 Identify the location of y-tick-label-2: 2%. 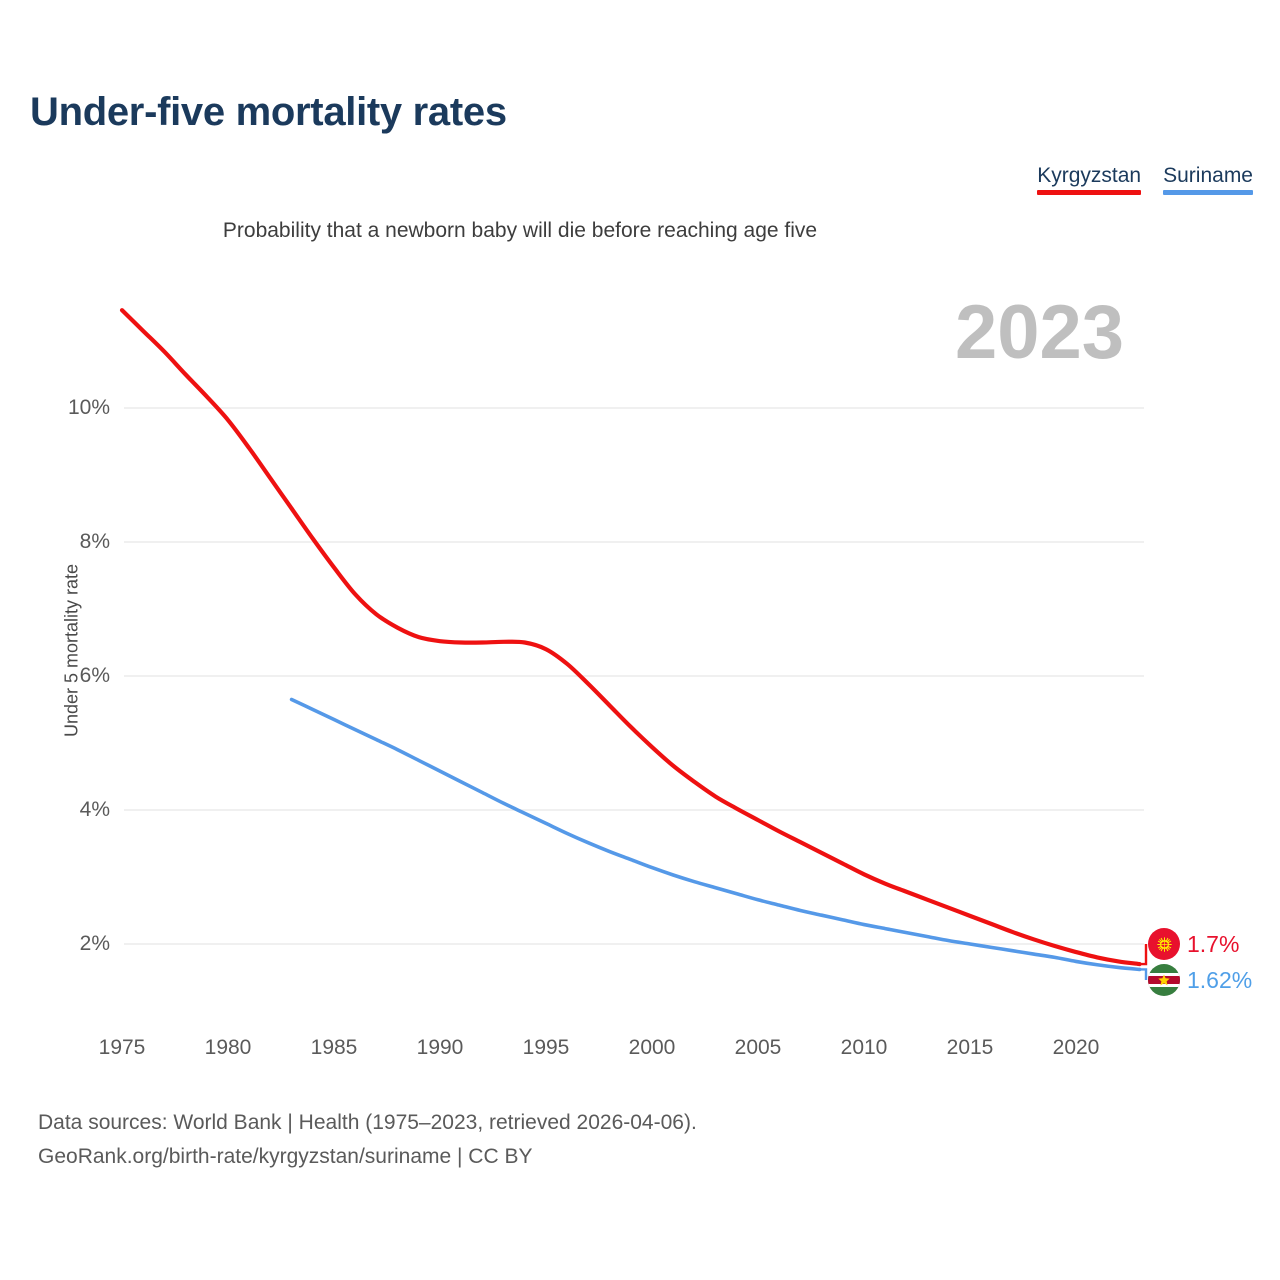
(94, 943).